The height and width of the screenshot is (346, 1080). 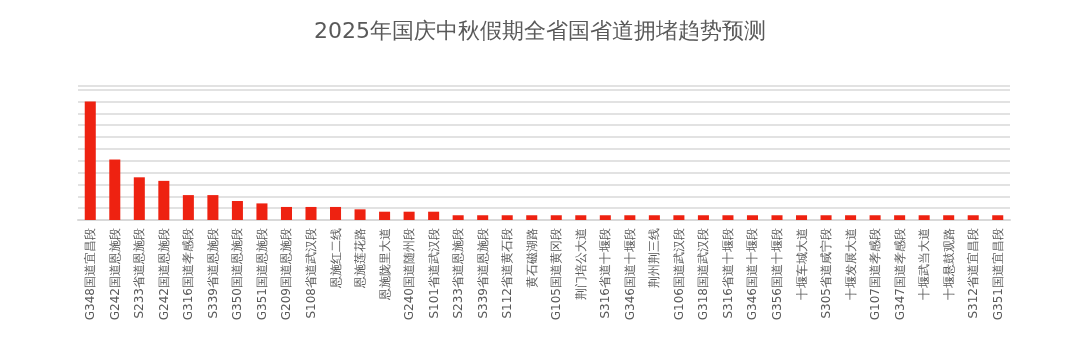 What do you see at coordinates (948, 264) in the screenshot?
I see `x-tick-label: 十堰悬鼓观路` at bounding box center [948, 264].